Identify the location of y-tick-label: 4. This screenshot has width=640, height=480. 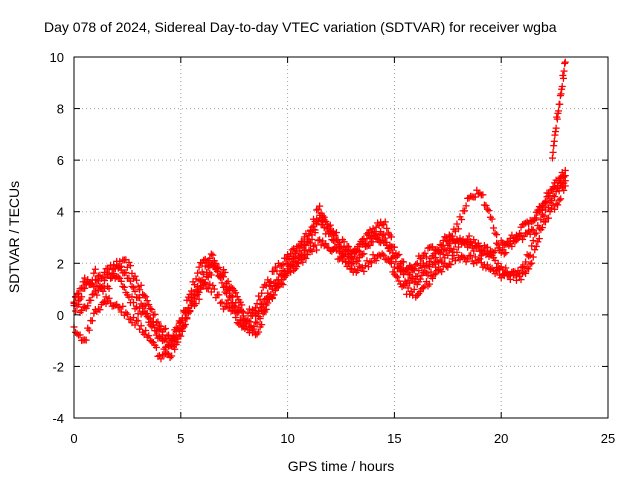
(60, 212).